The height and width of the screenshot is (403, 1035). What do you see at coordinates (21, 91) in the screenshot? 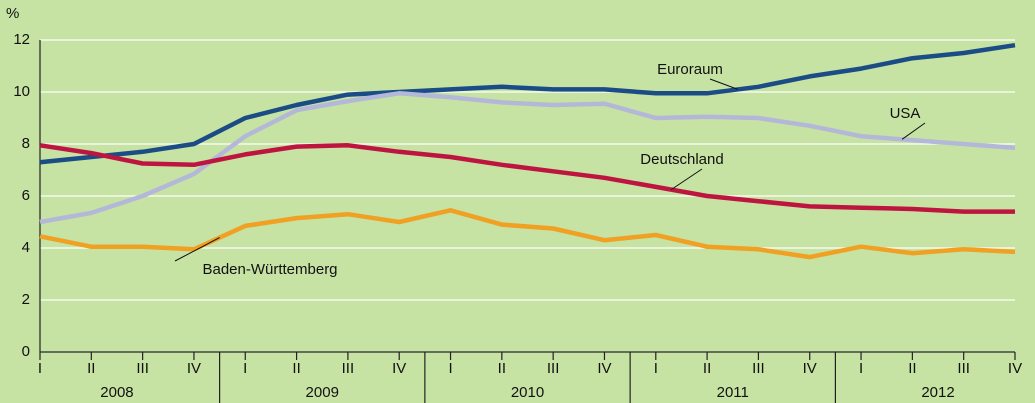
I see `y-tick-label: 10` at bounding box center [21, 91].